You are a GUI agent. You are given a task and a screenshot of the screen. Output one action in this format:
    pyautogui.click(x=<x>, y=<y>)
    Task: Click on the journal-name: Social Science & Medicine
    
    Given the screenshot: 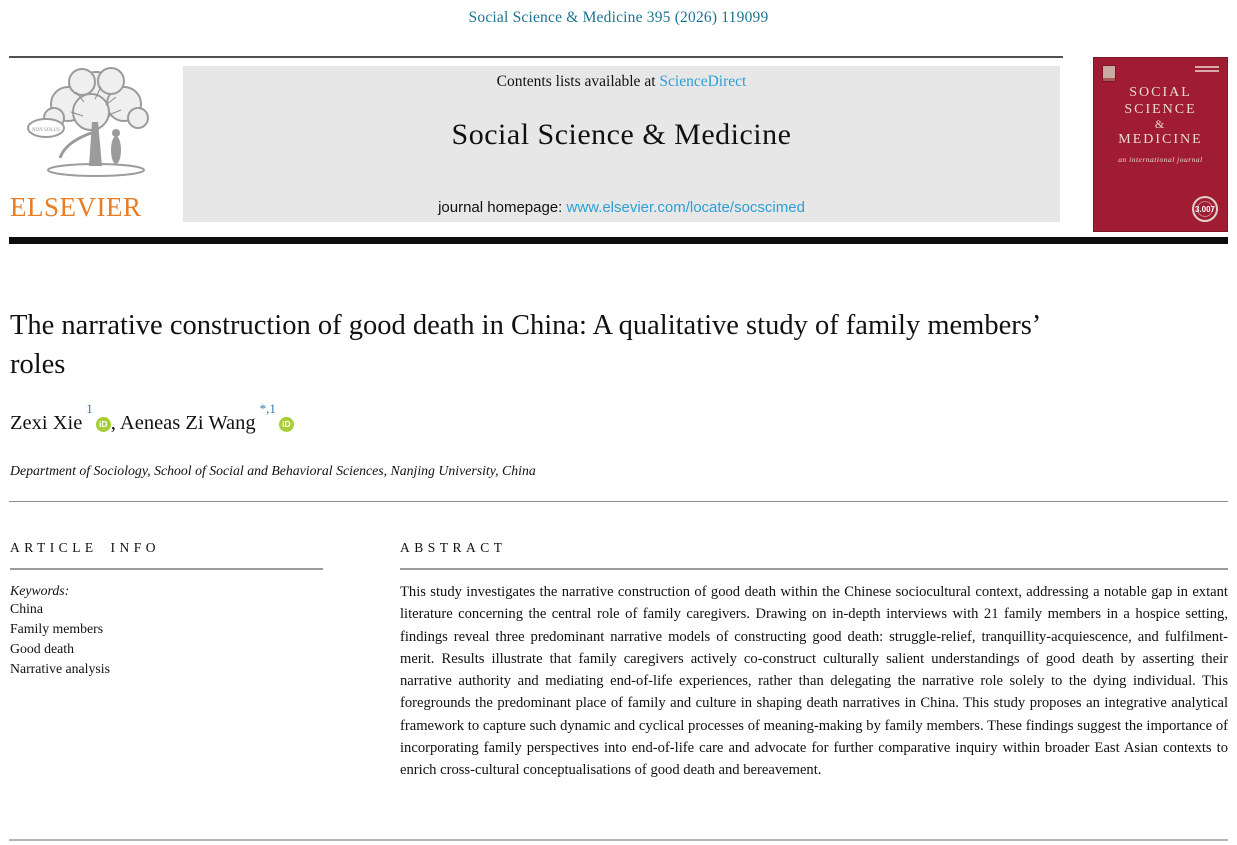 What is the action you would take?
    pyautogui.click(x=621, y=134)
    